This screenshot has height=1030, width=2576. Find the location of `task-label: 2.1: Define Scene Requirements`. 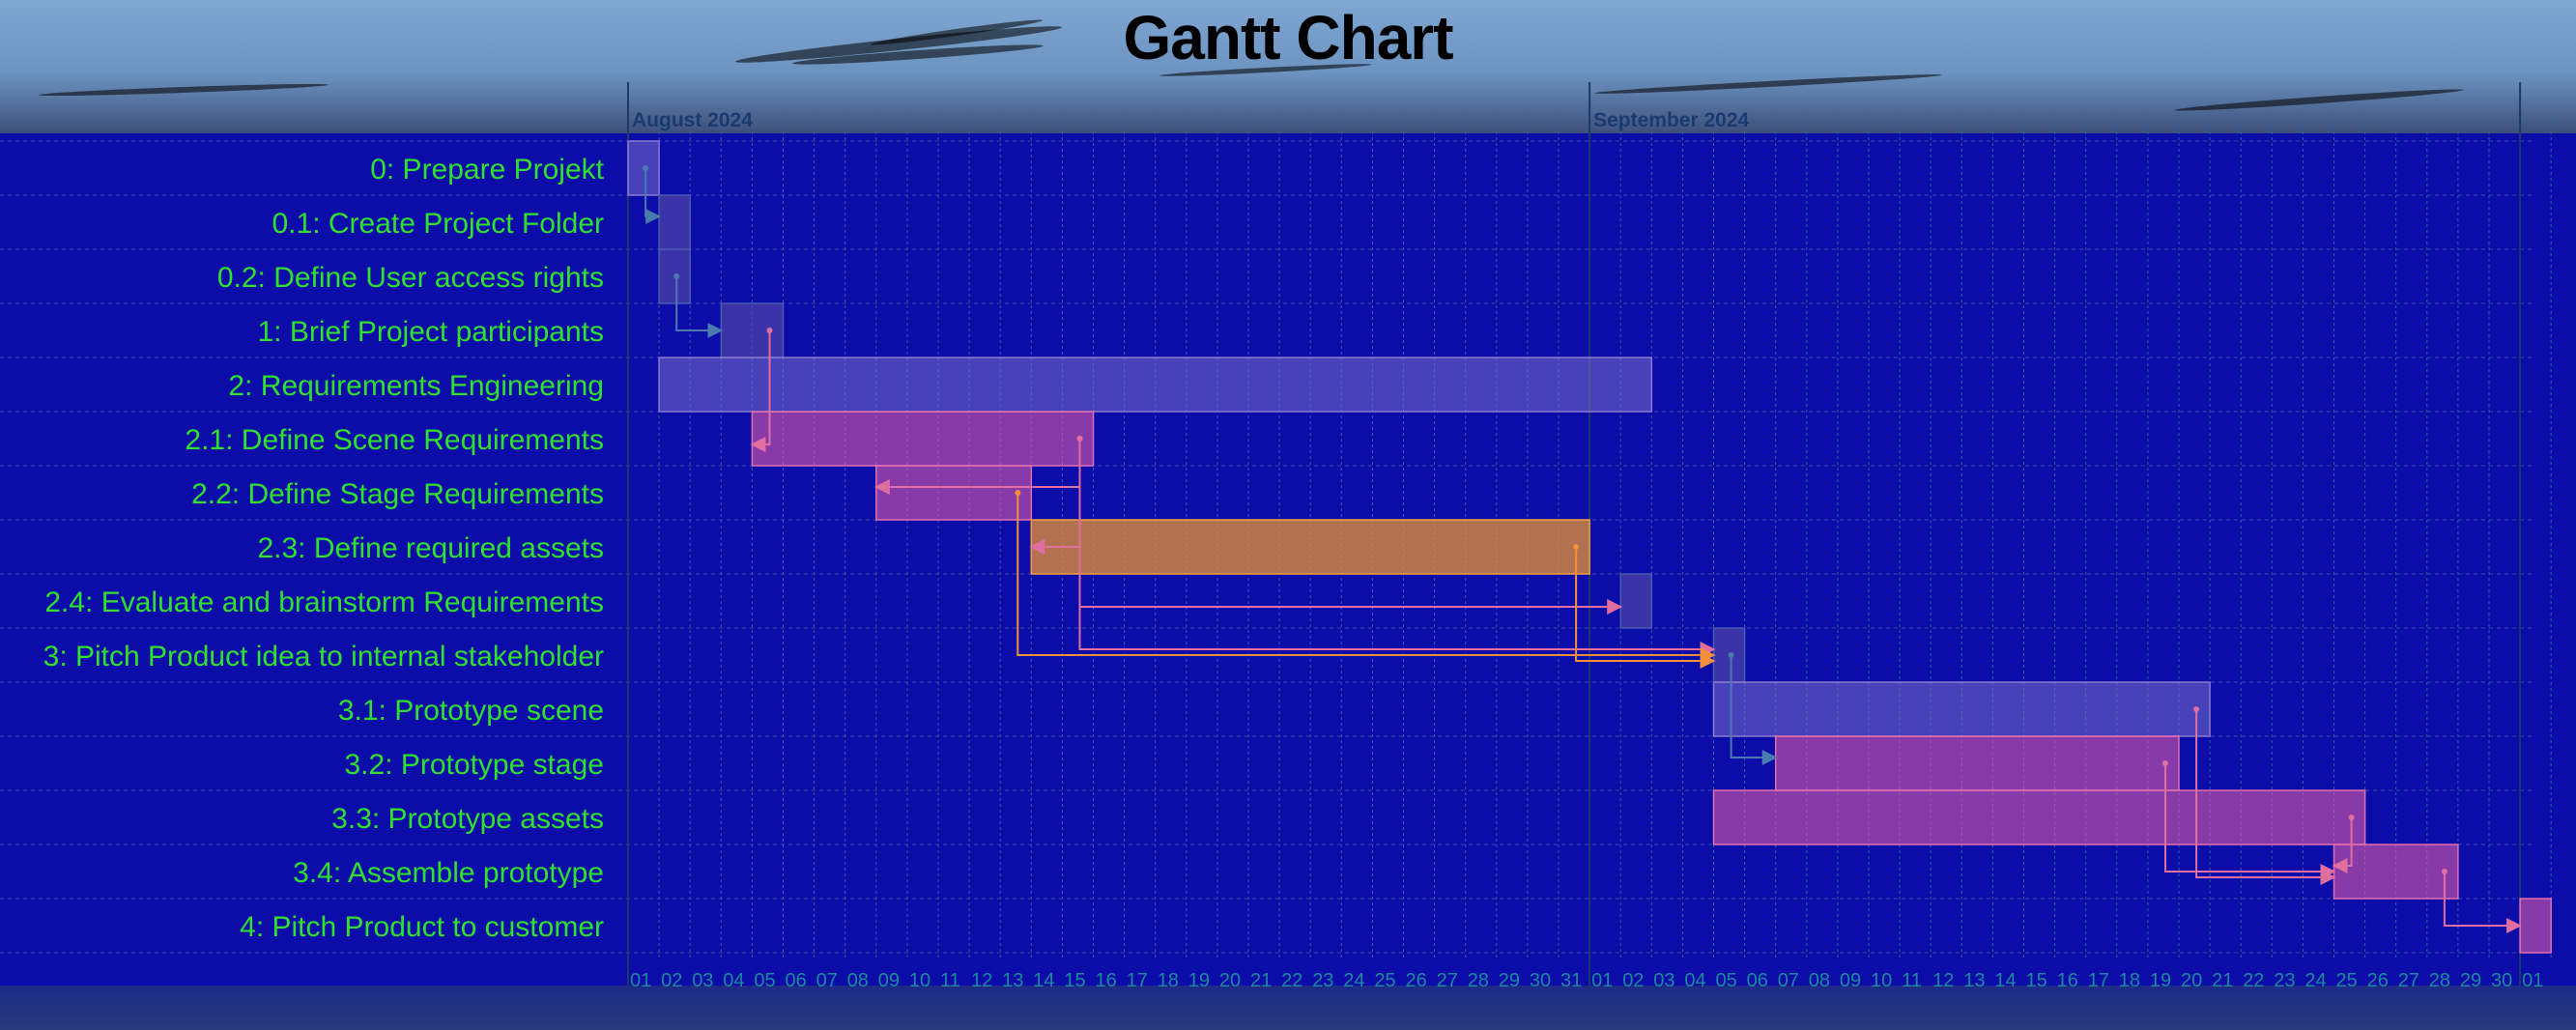

task-label: 2.1: Define Scene Requirements is located at coordinates (395, 440).